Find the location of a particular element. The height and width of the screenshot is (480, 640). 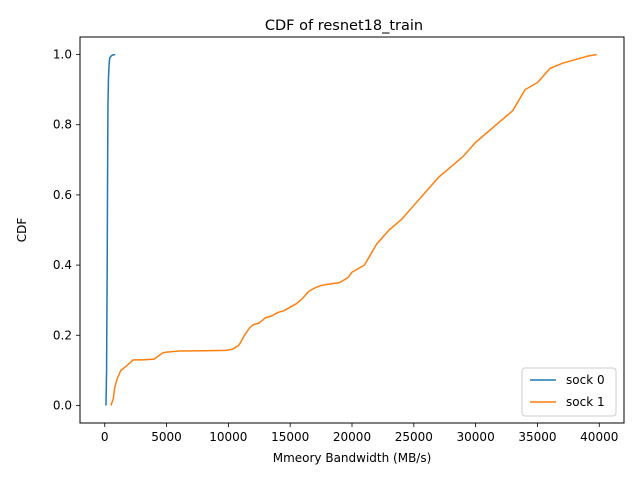

x-tick-label: 40000 is located at coordinates (599, 437).